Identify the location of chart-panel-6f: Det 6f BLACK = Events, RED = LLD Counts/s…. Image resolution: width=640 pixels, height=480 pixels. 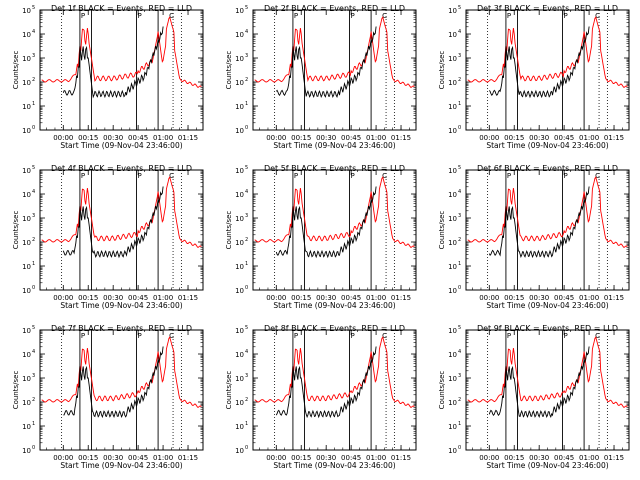
(534, 237).